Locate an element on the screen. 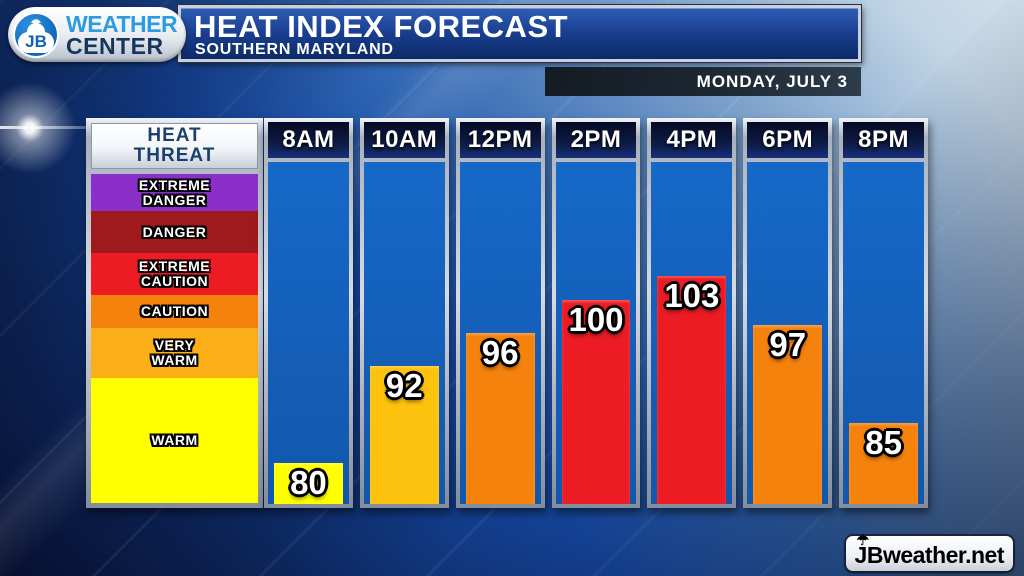  time-label: 4PM is located at coordinates (692, 140).